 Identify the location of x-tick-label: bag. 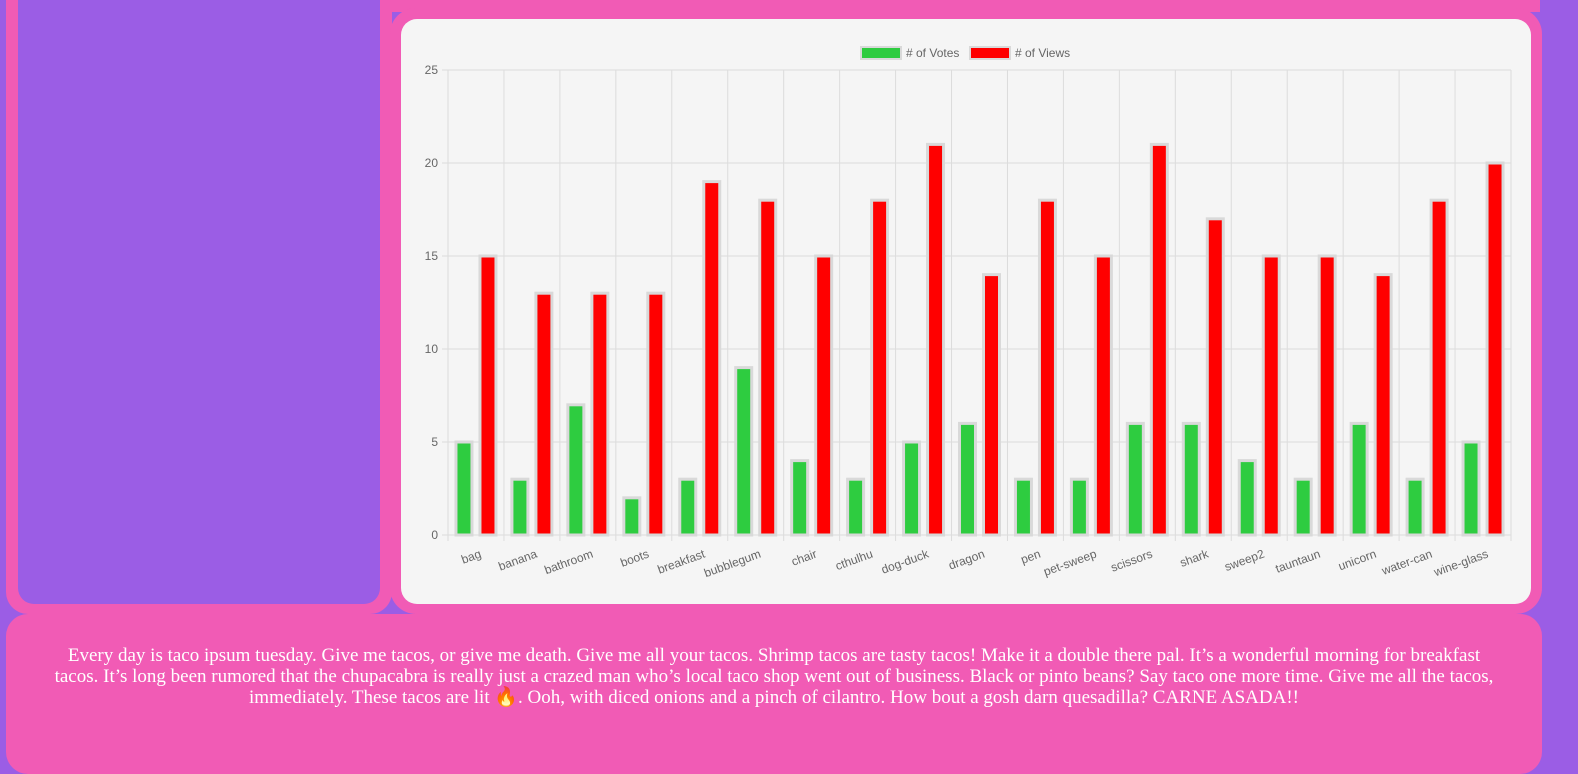
(471, 557).